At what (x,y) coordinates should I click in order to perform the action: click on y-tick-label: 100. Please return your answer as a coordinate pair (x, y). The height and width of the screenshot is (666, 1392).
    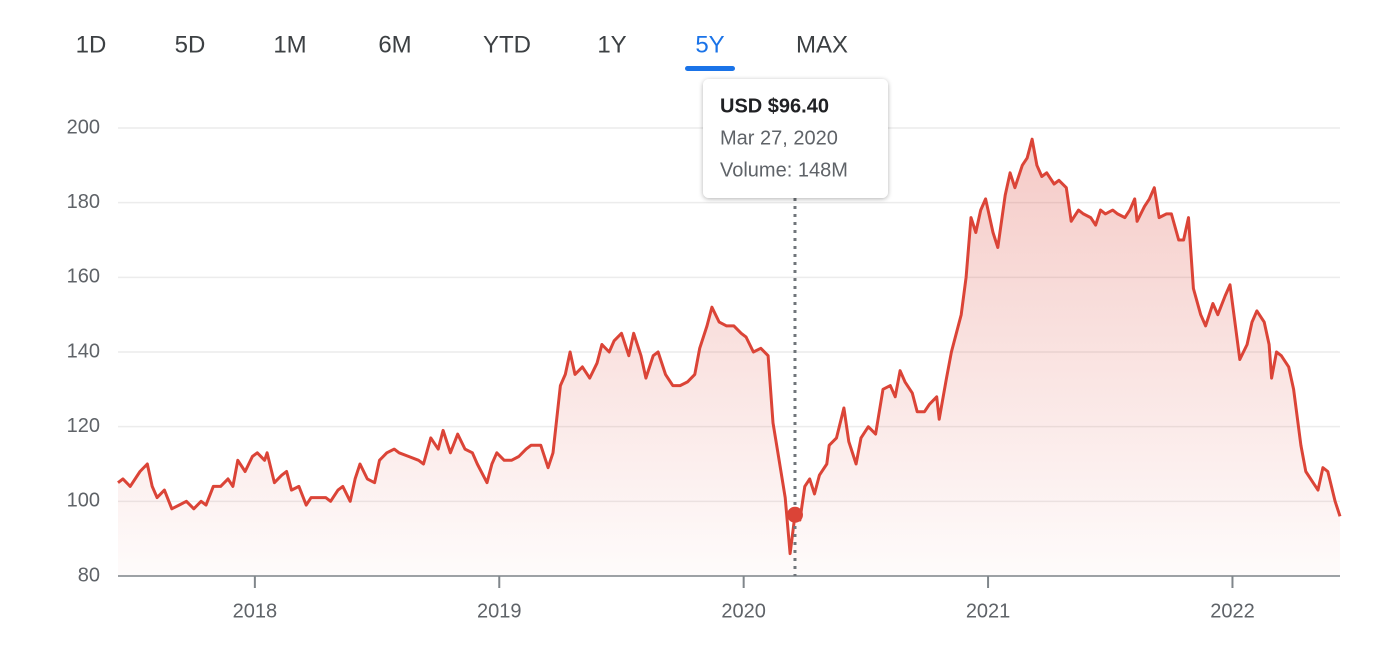
    Looking at the image, I should click on (83, 501).